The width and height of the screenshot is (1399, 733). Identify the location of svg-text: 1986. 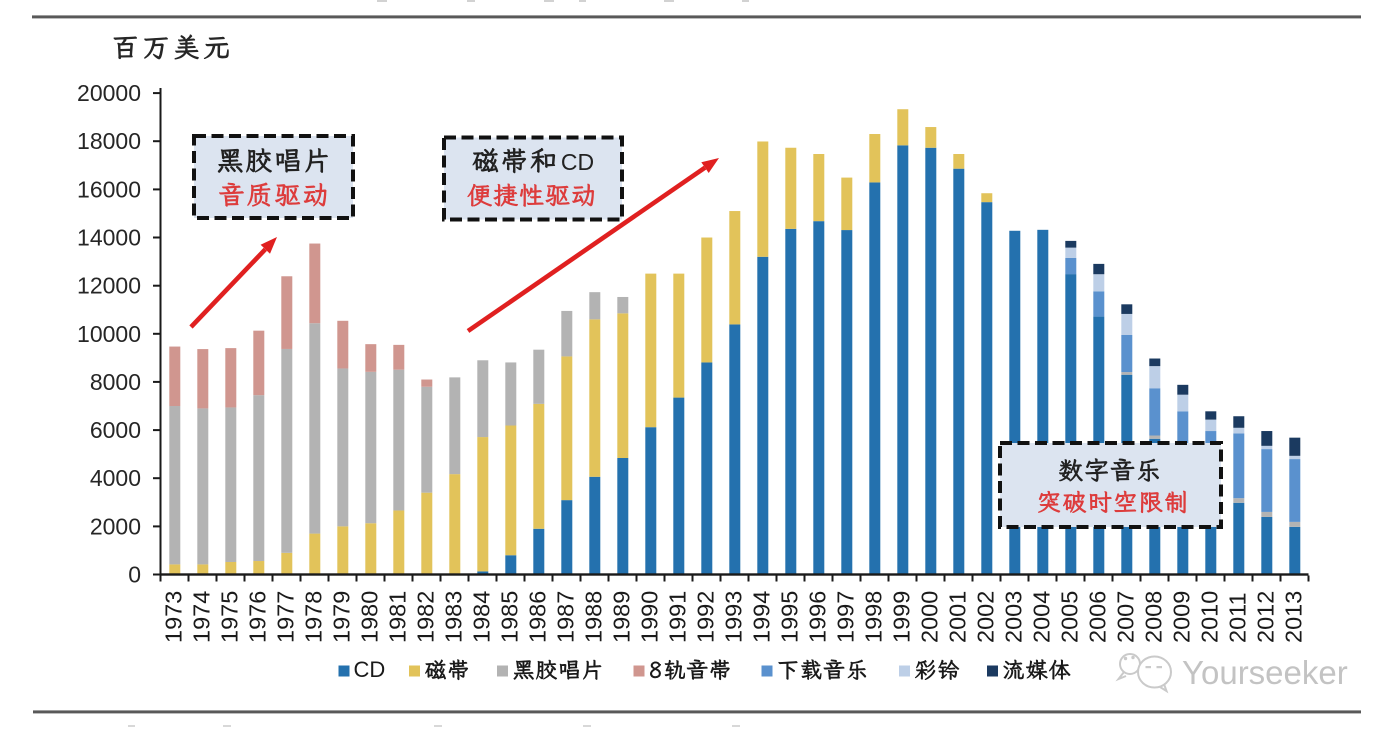
(537, 617).